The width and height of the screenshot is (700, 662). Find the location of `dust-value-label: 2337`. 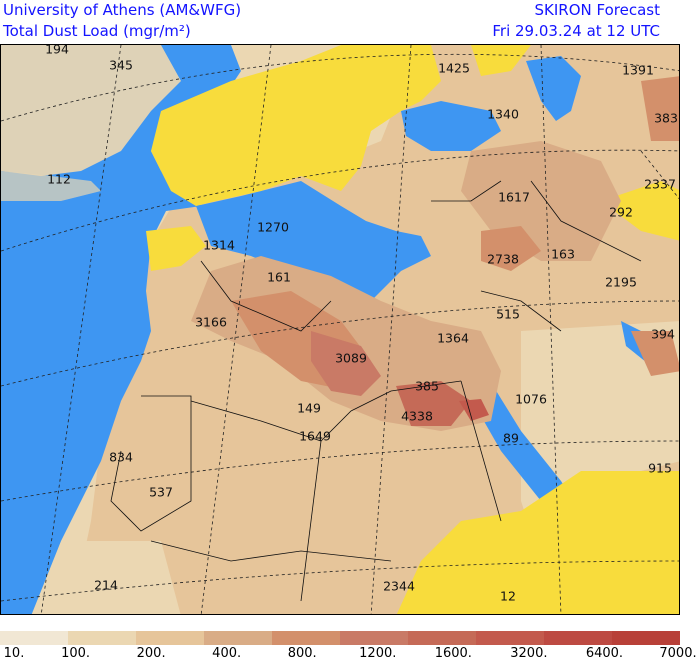

dust-value-label: 2337 is located at coordinates (660, 184).